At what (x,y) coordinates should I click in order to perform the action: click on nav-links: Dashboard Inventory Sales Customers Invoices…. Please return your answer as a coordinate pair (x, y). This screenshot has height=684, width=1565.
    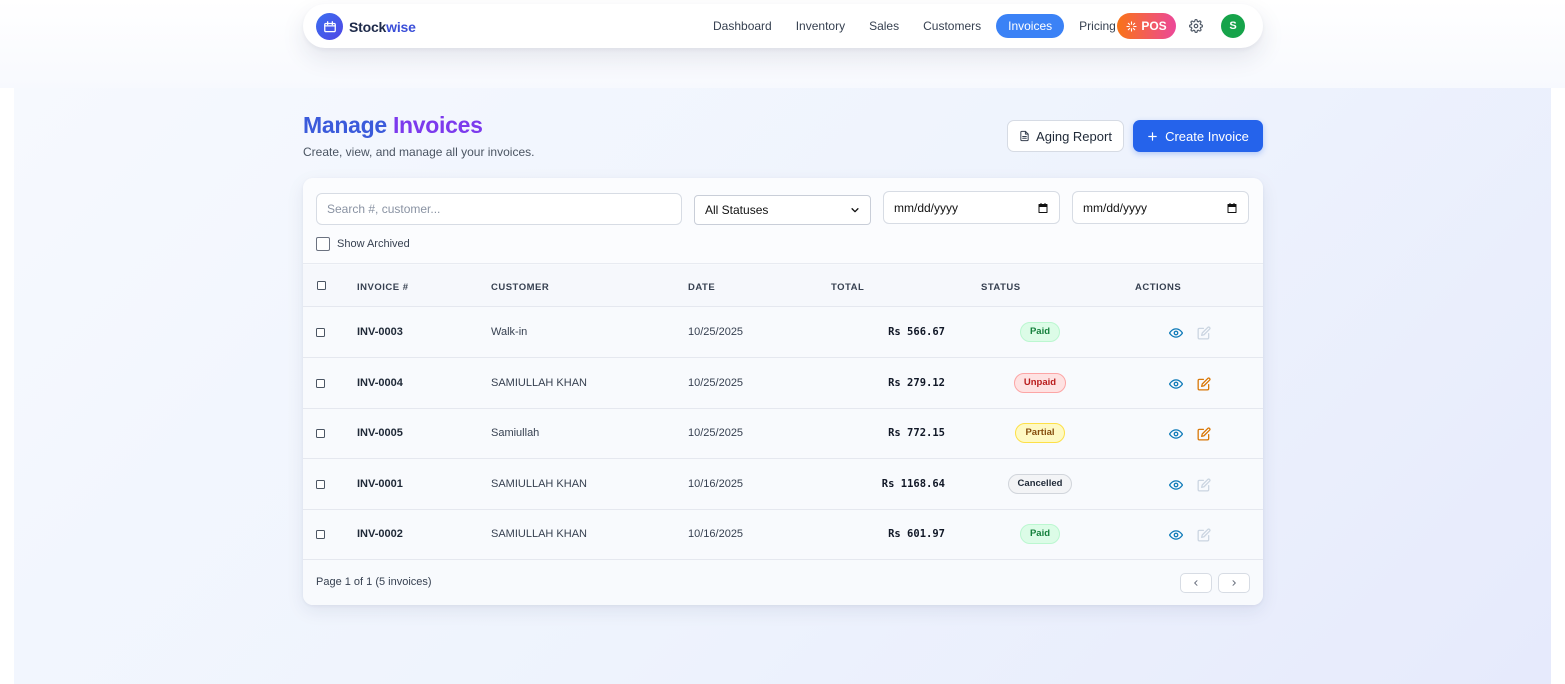
    Looking at the image, I should click on (914, 26).